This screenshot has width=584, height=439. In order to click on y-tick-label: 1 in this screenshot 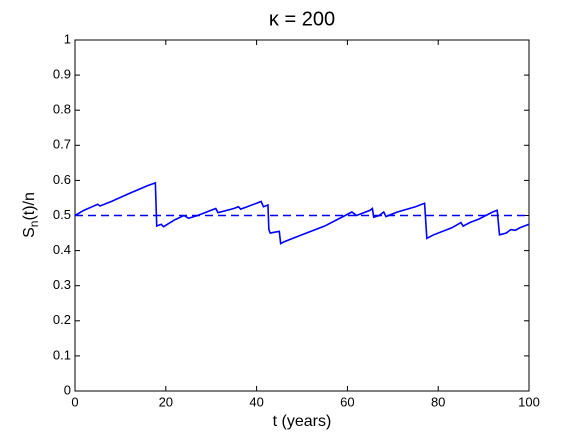, I will do `click(67, 38)`.